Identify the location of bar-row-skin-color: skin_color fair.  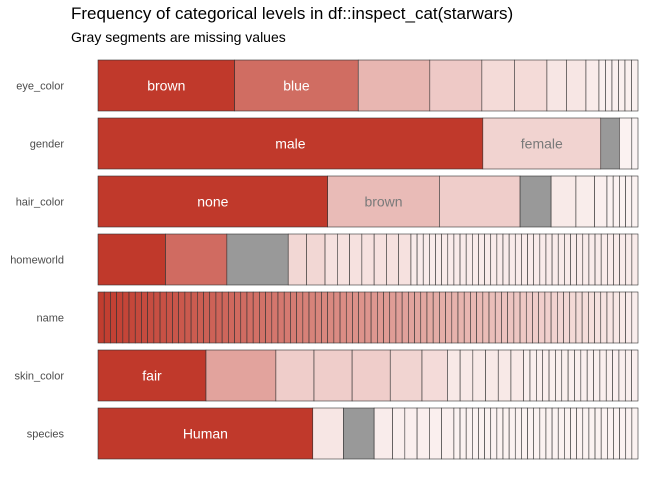
(326, 375).